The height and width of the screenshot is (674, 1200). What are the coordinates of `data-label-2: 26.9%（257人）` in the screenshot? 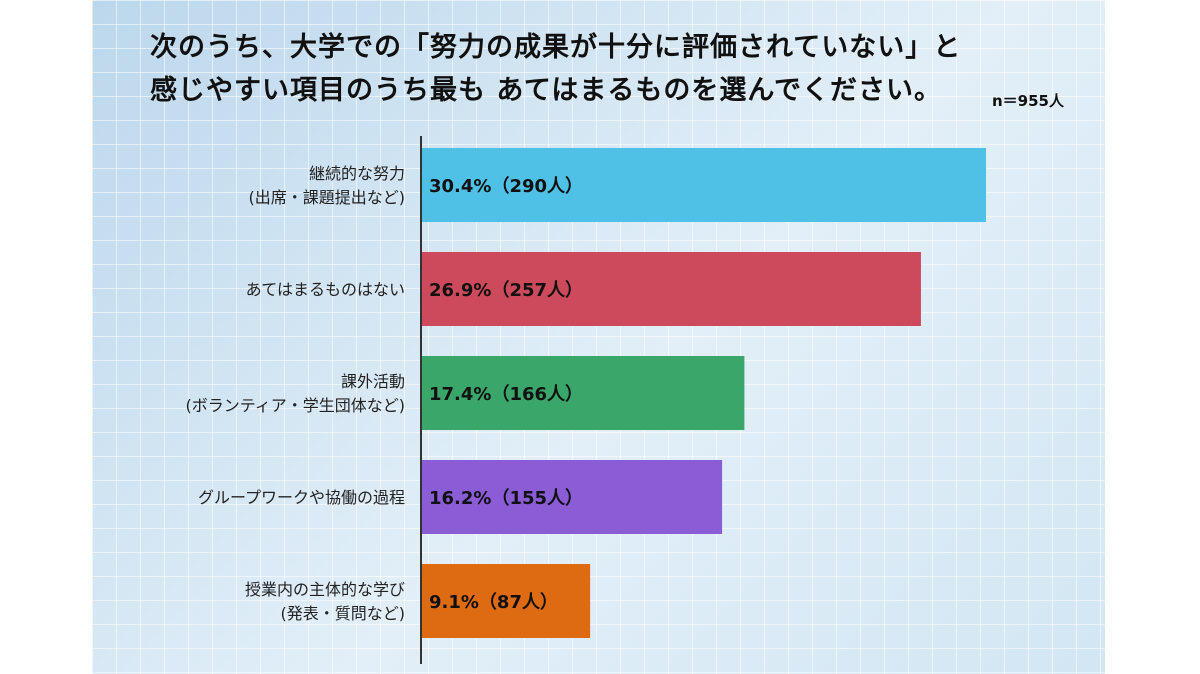 It's located at (506, 290).